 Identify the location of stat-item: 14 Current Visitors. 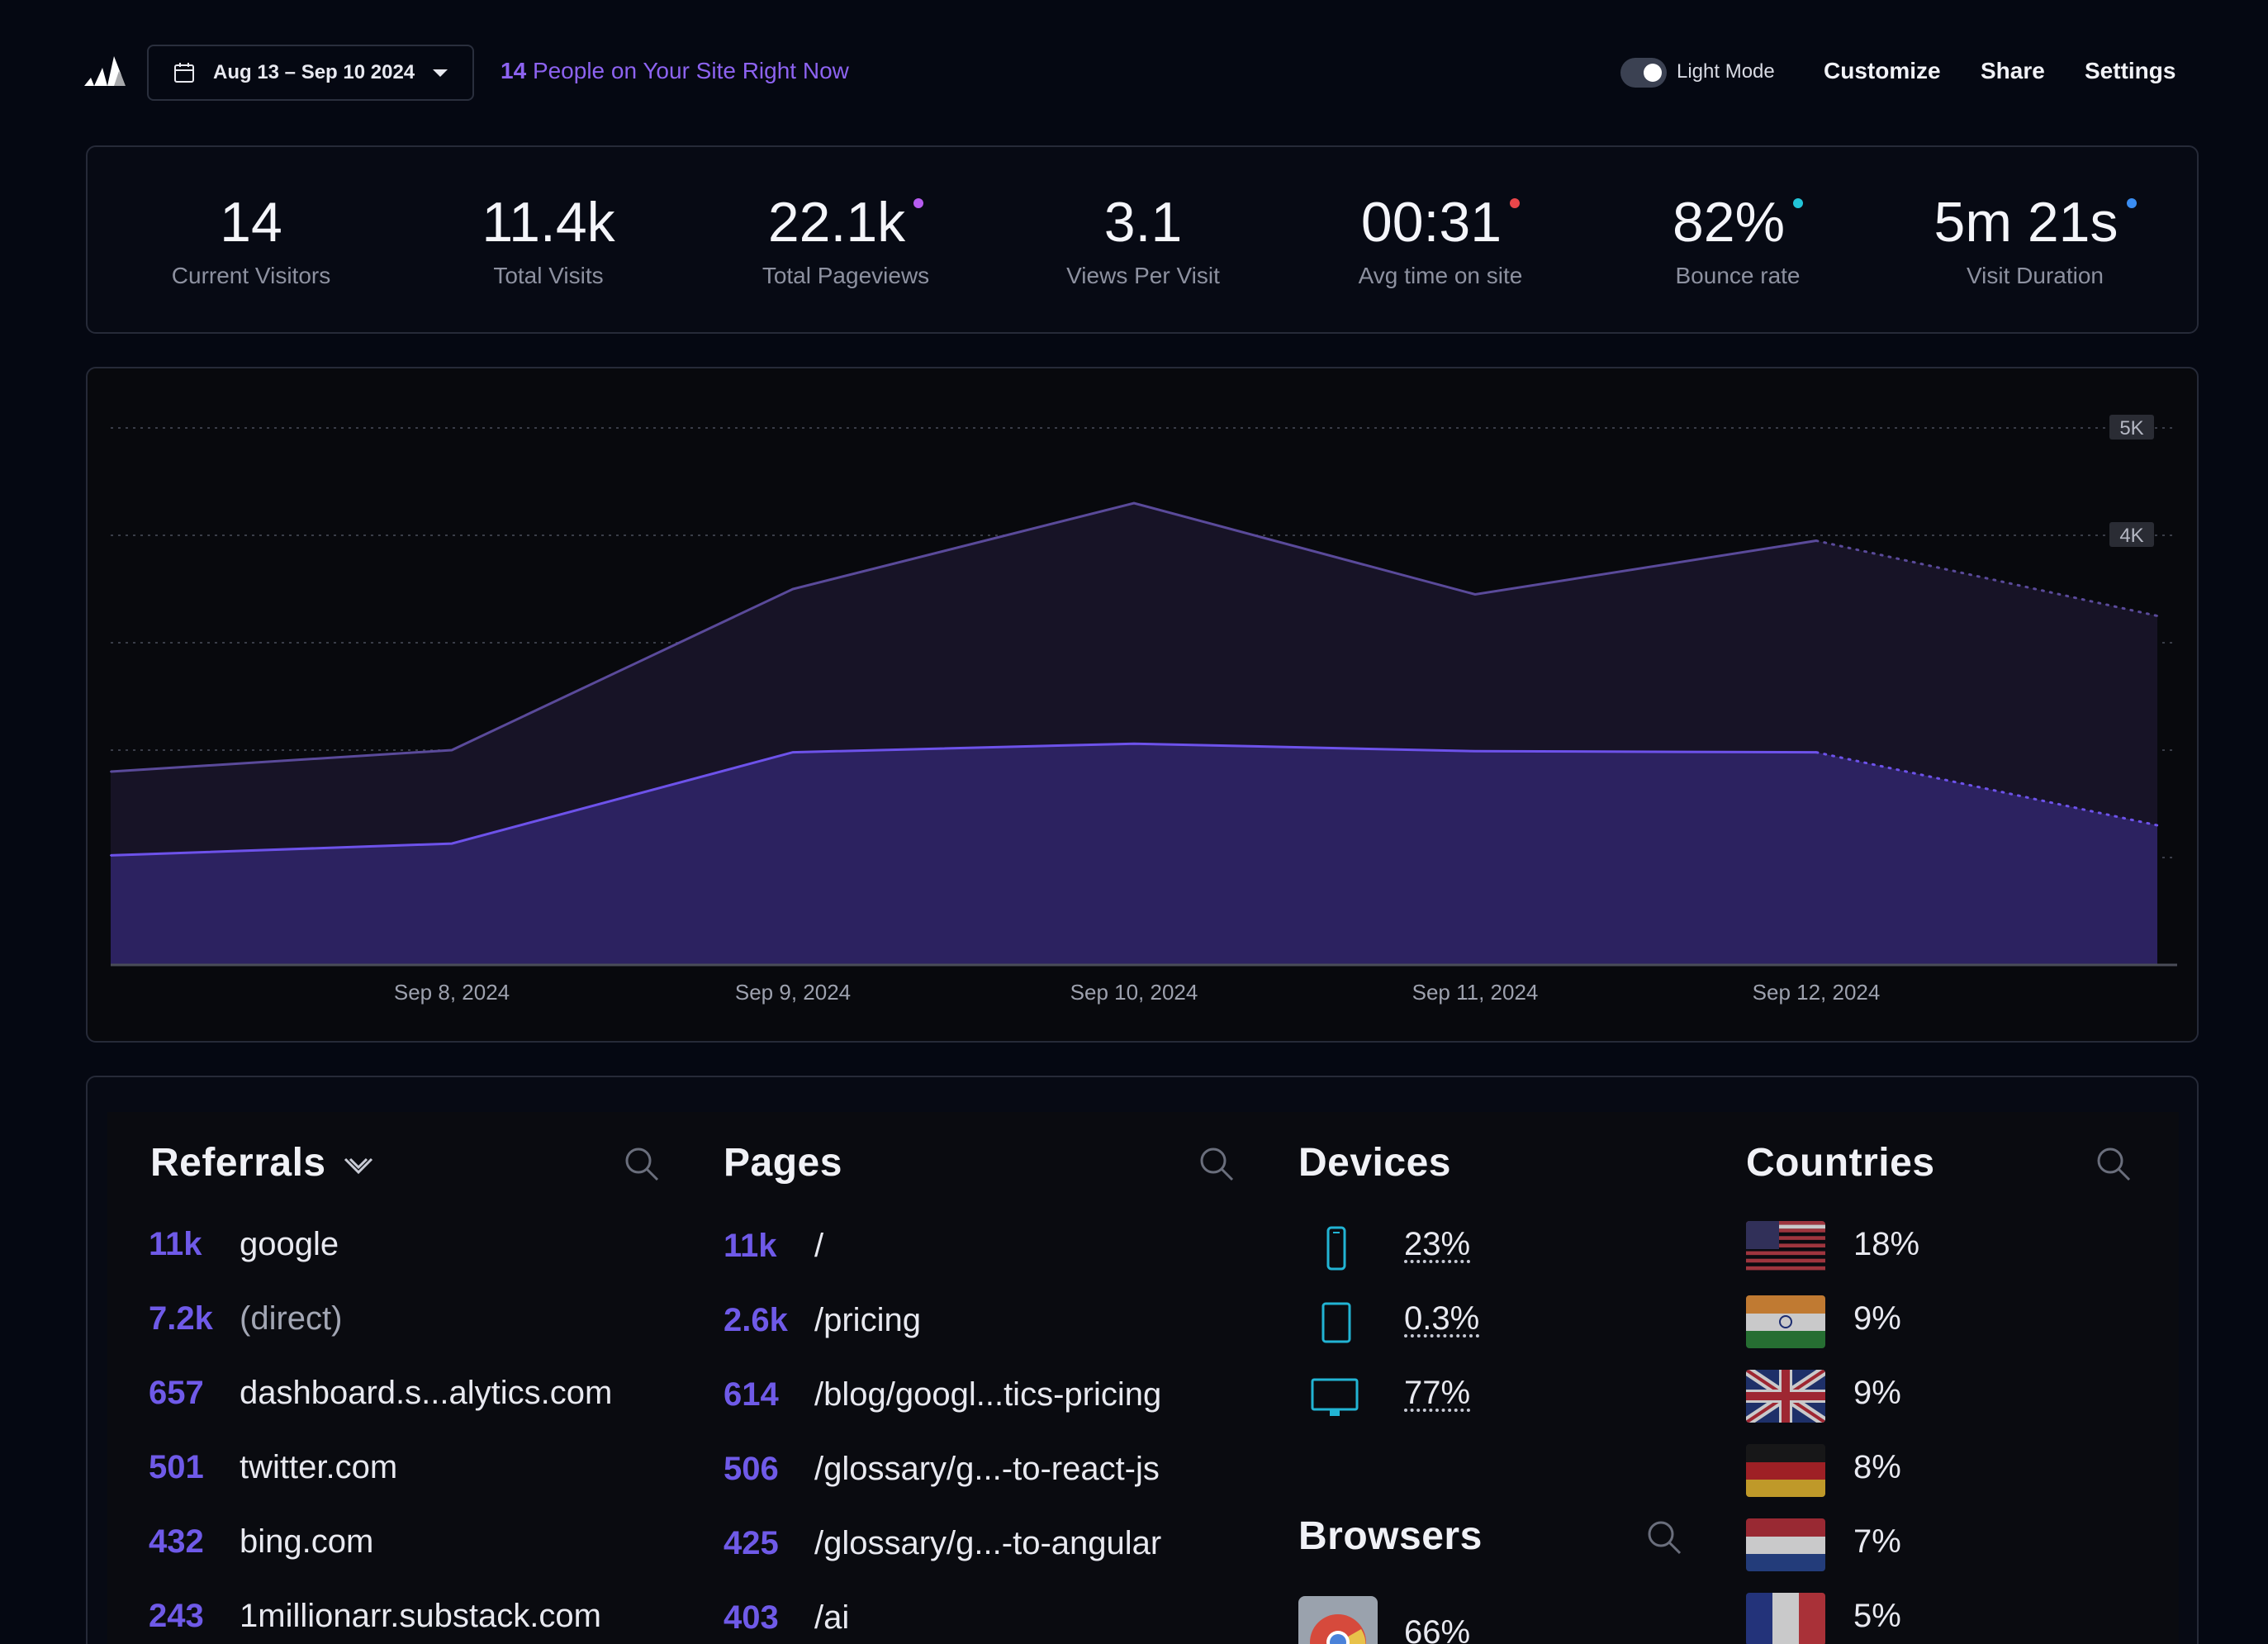
(251, 241).